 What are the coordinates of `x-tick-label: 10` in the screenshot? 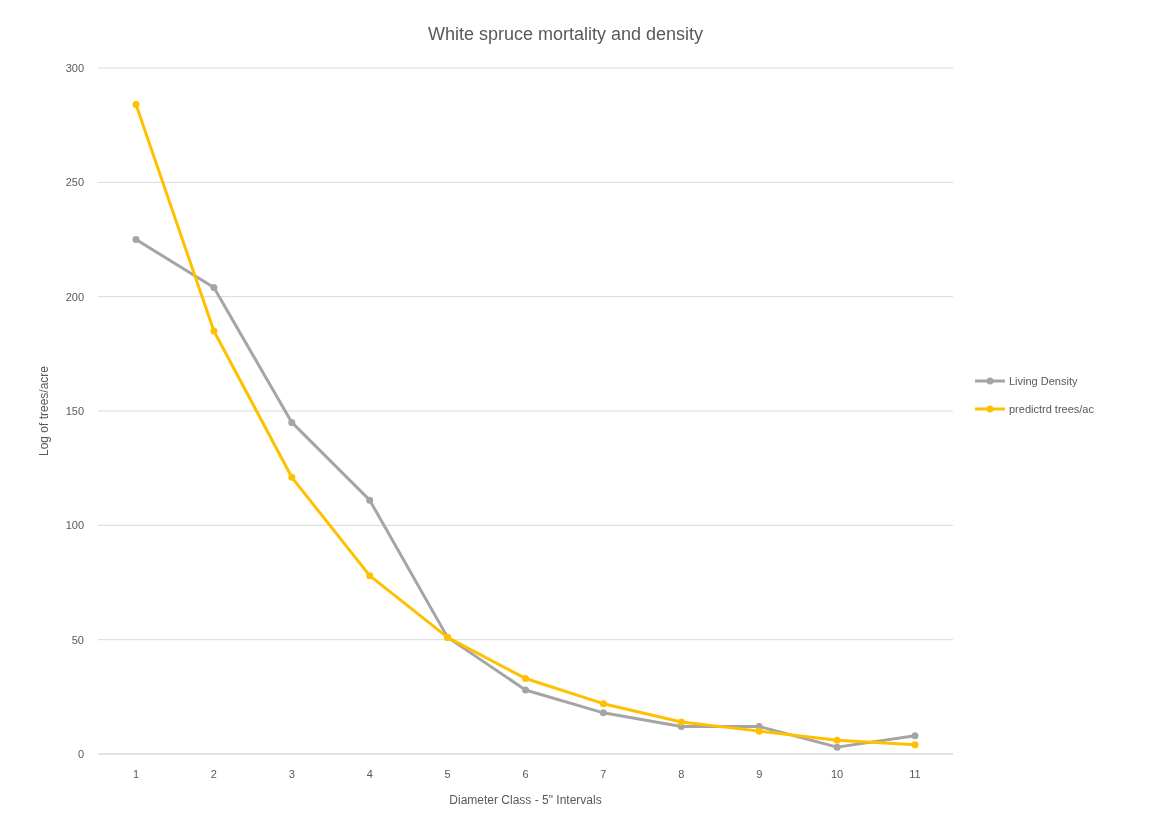 It's located at (837, 774).